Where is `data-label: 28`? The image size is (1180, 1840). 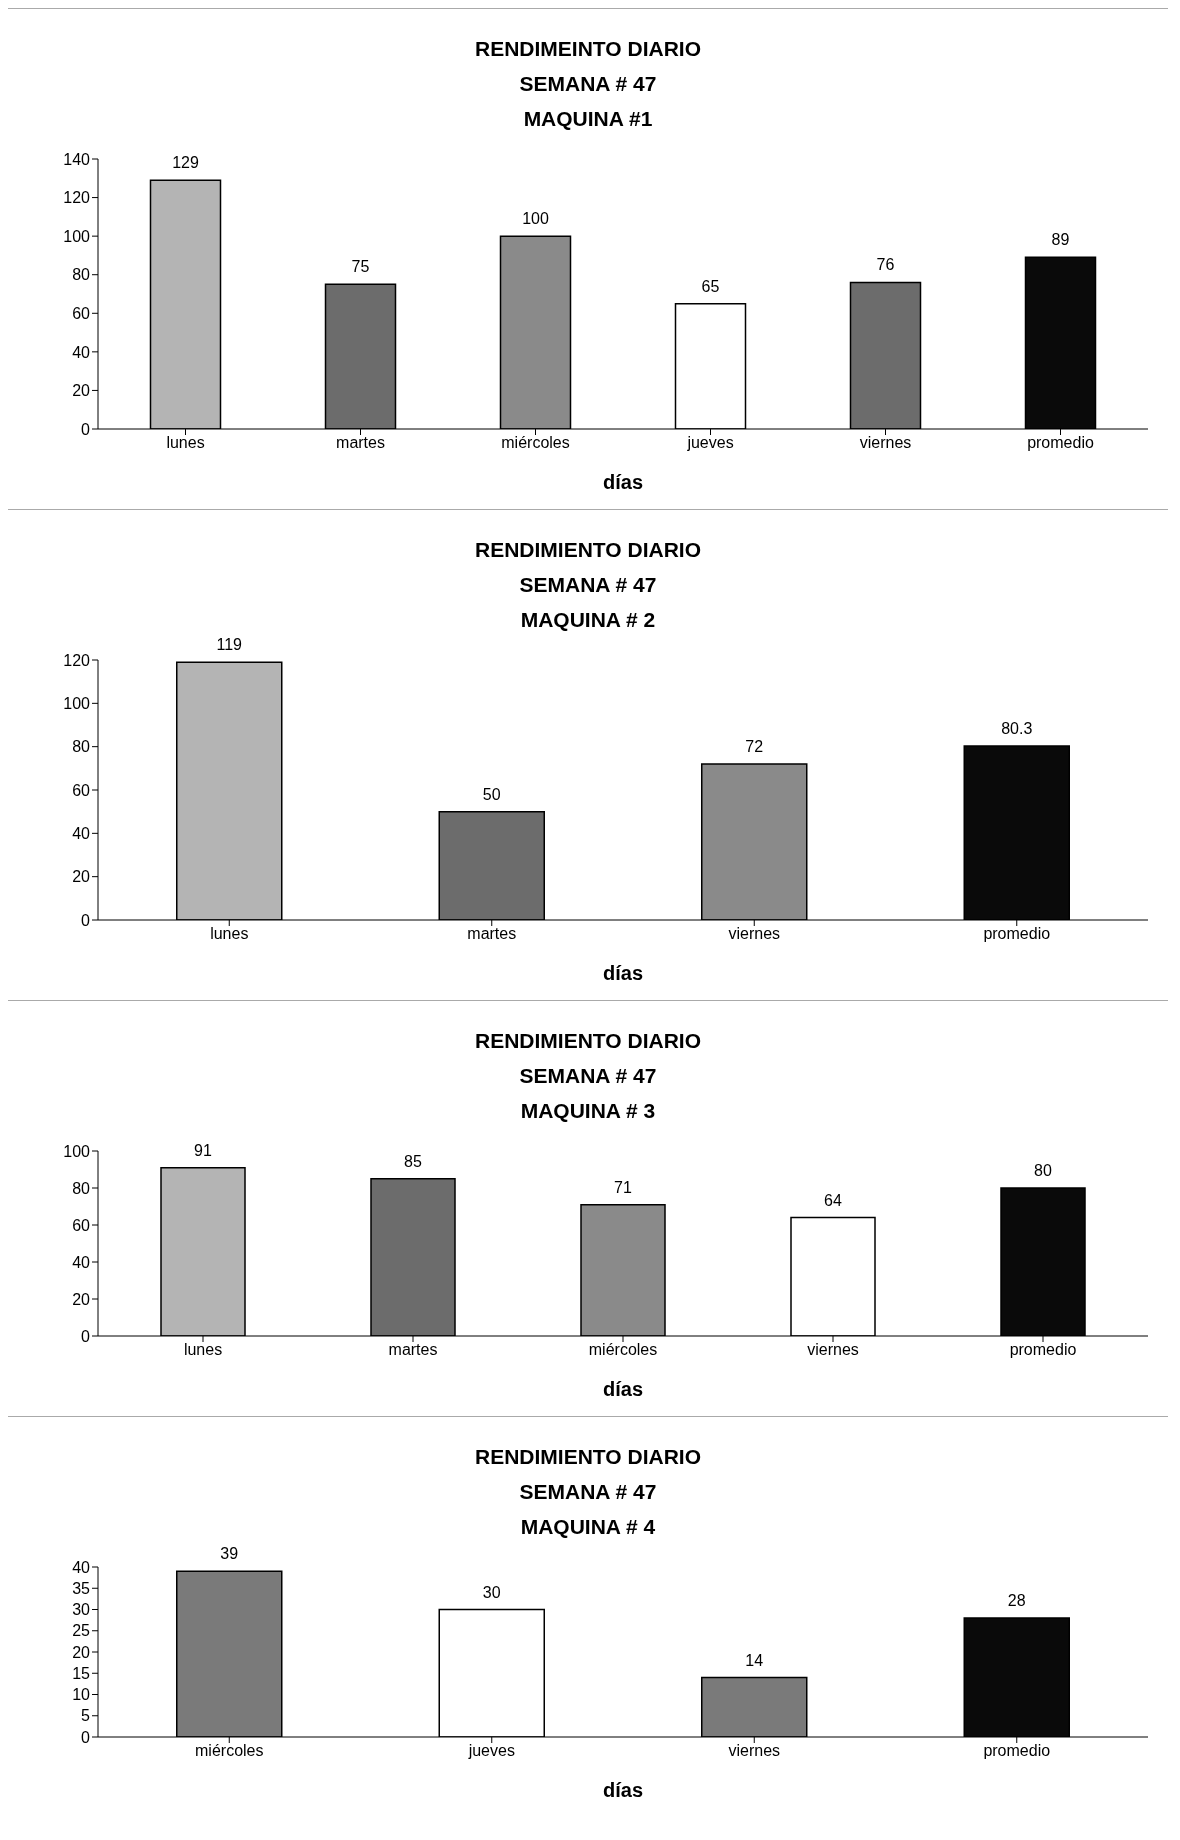
data-label: 28 is located at coordinates (1016, 1600).